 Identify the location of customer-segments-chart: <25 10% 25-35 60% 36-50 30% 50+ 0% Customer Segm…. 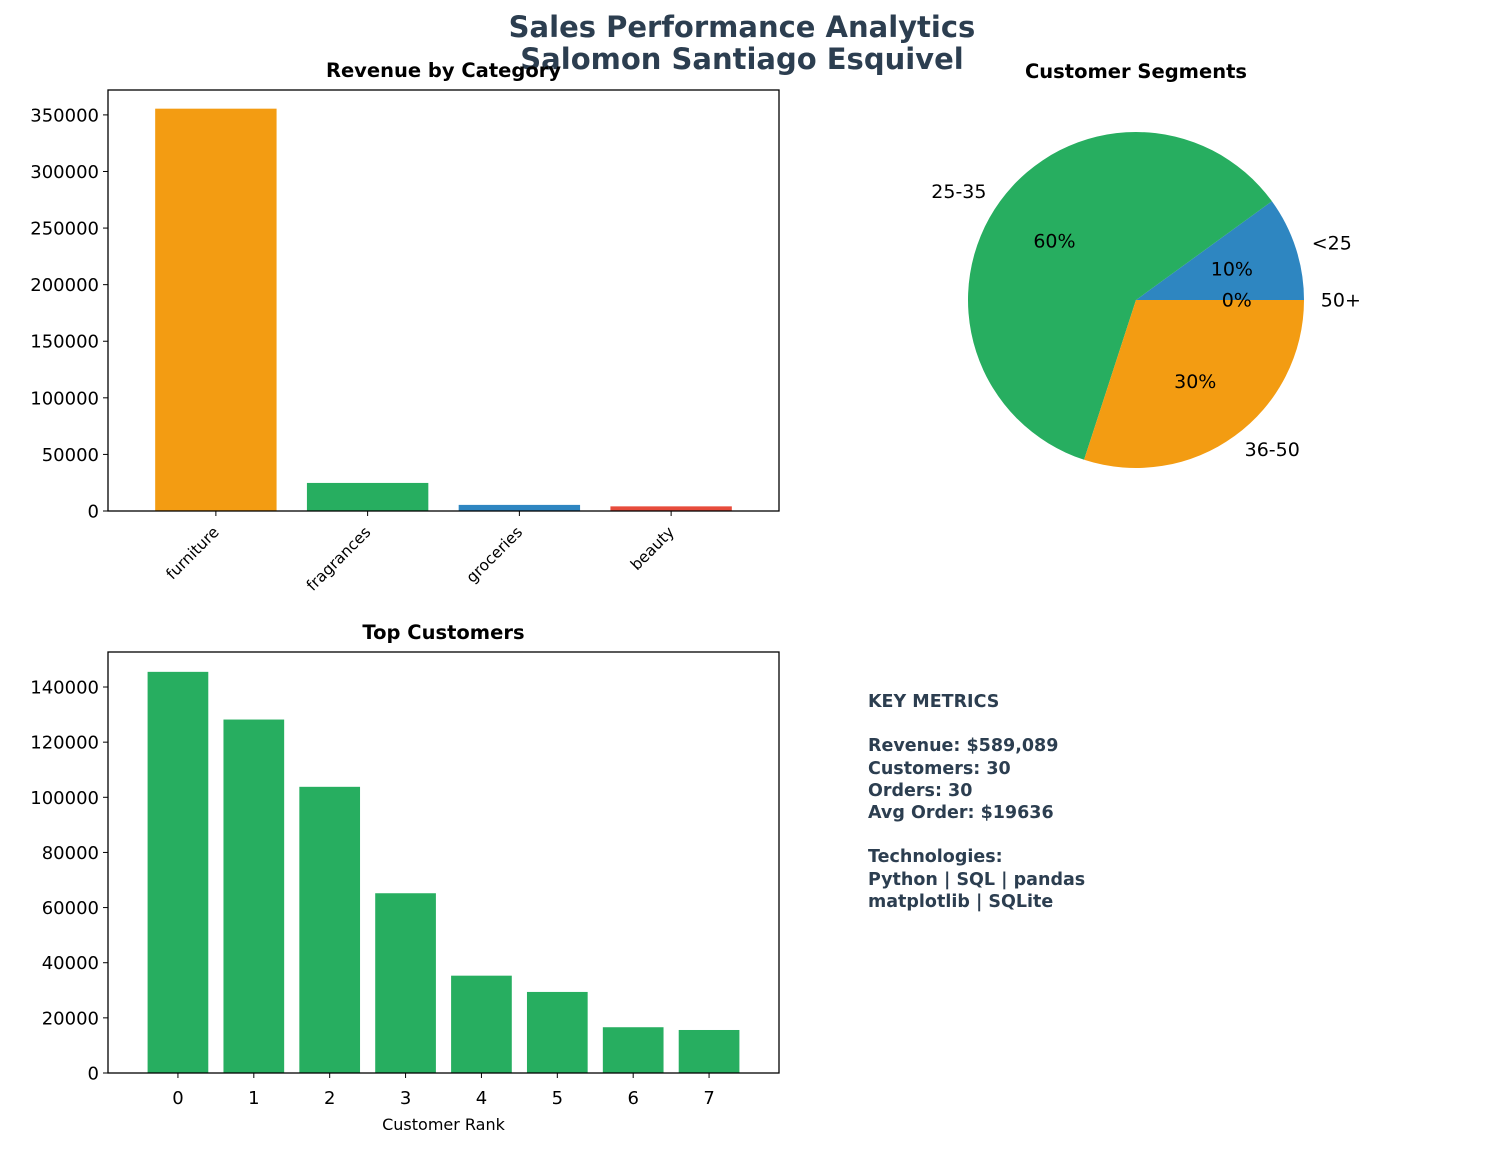
(1146, 264).